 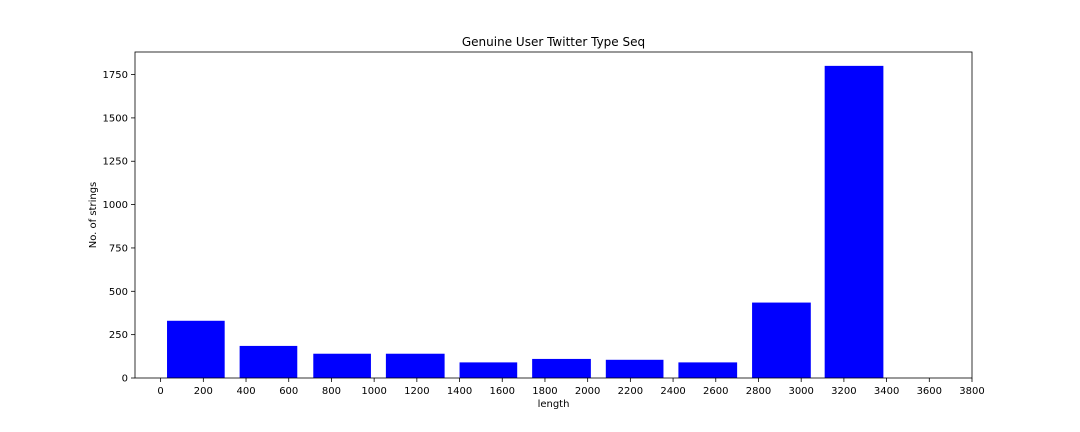 What do you see at coordinates (115, 118) in the screenshot?
I see `y-tick-label: 1500` at bounding box center [115, 118].